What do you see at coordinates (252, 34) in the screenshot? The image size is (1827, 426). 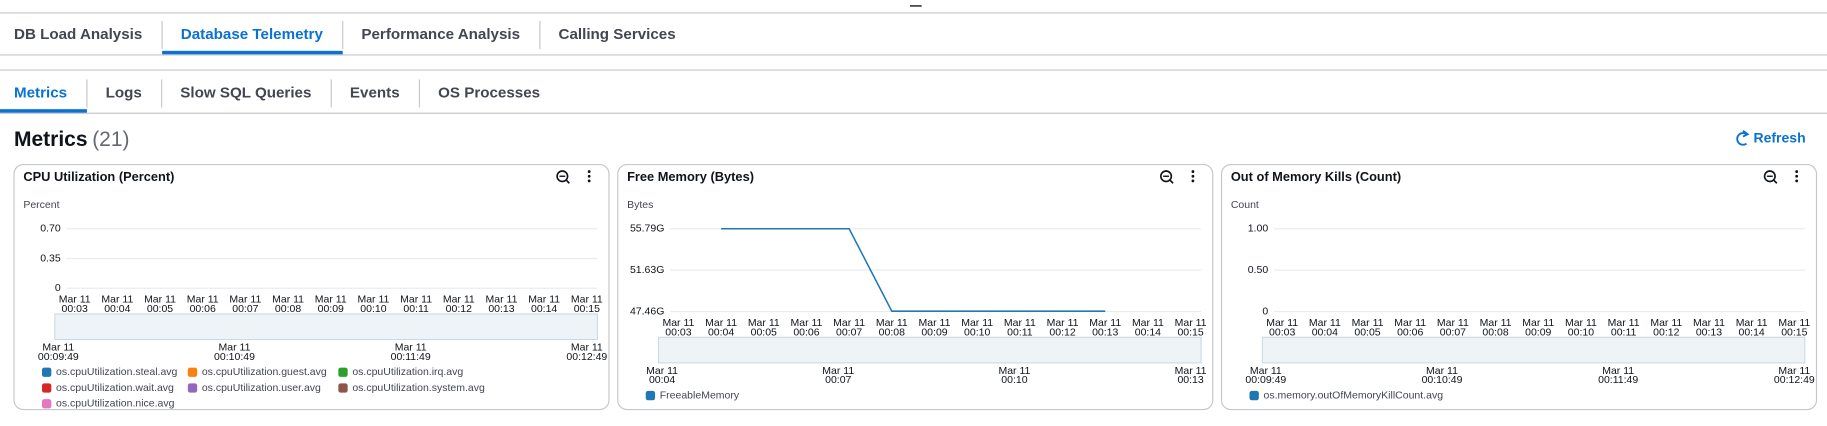 I see `tab: Database Telemetry` at bounding box center [252, 34].